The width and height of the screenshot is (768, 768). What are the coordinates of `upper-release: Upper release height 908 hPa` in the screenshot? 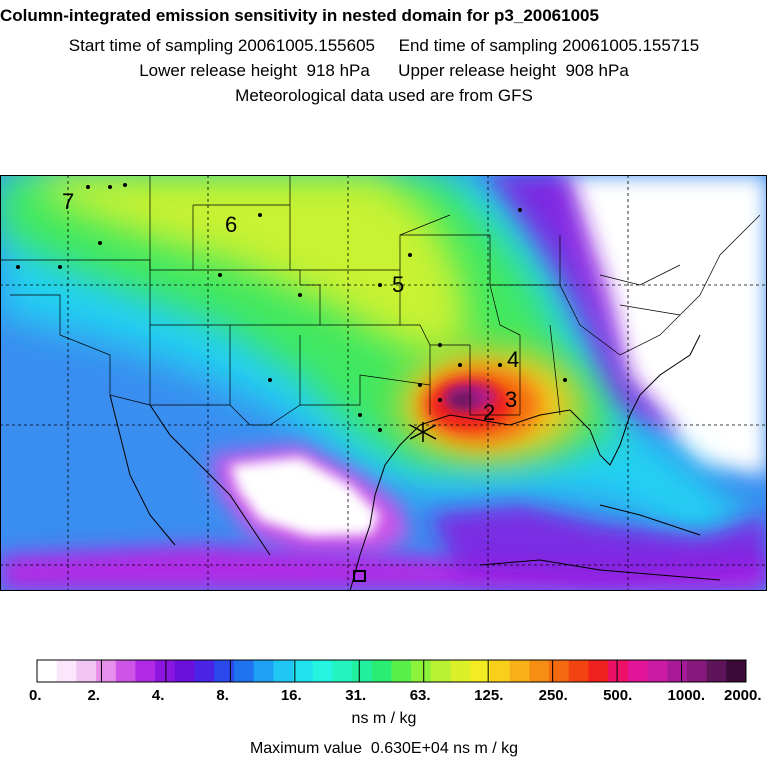 It's located at (513, 70).